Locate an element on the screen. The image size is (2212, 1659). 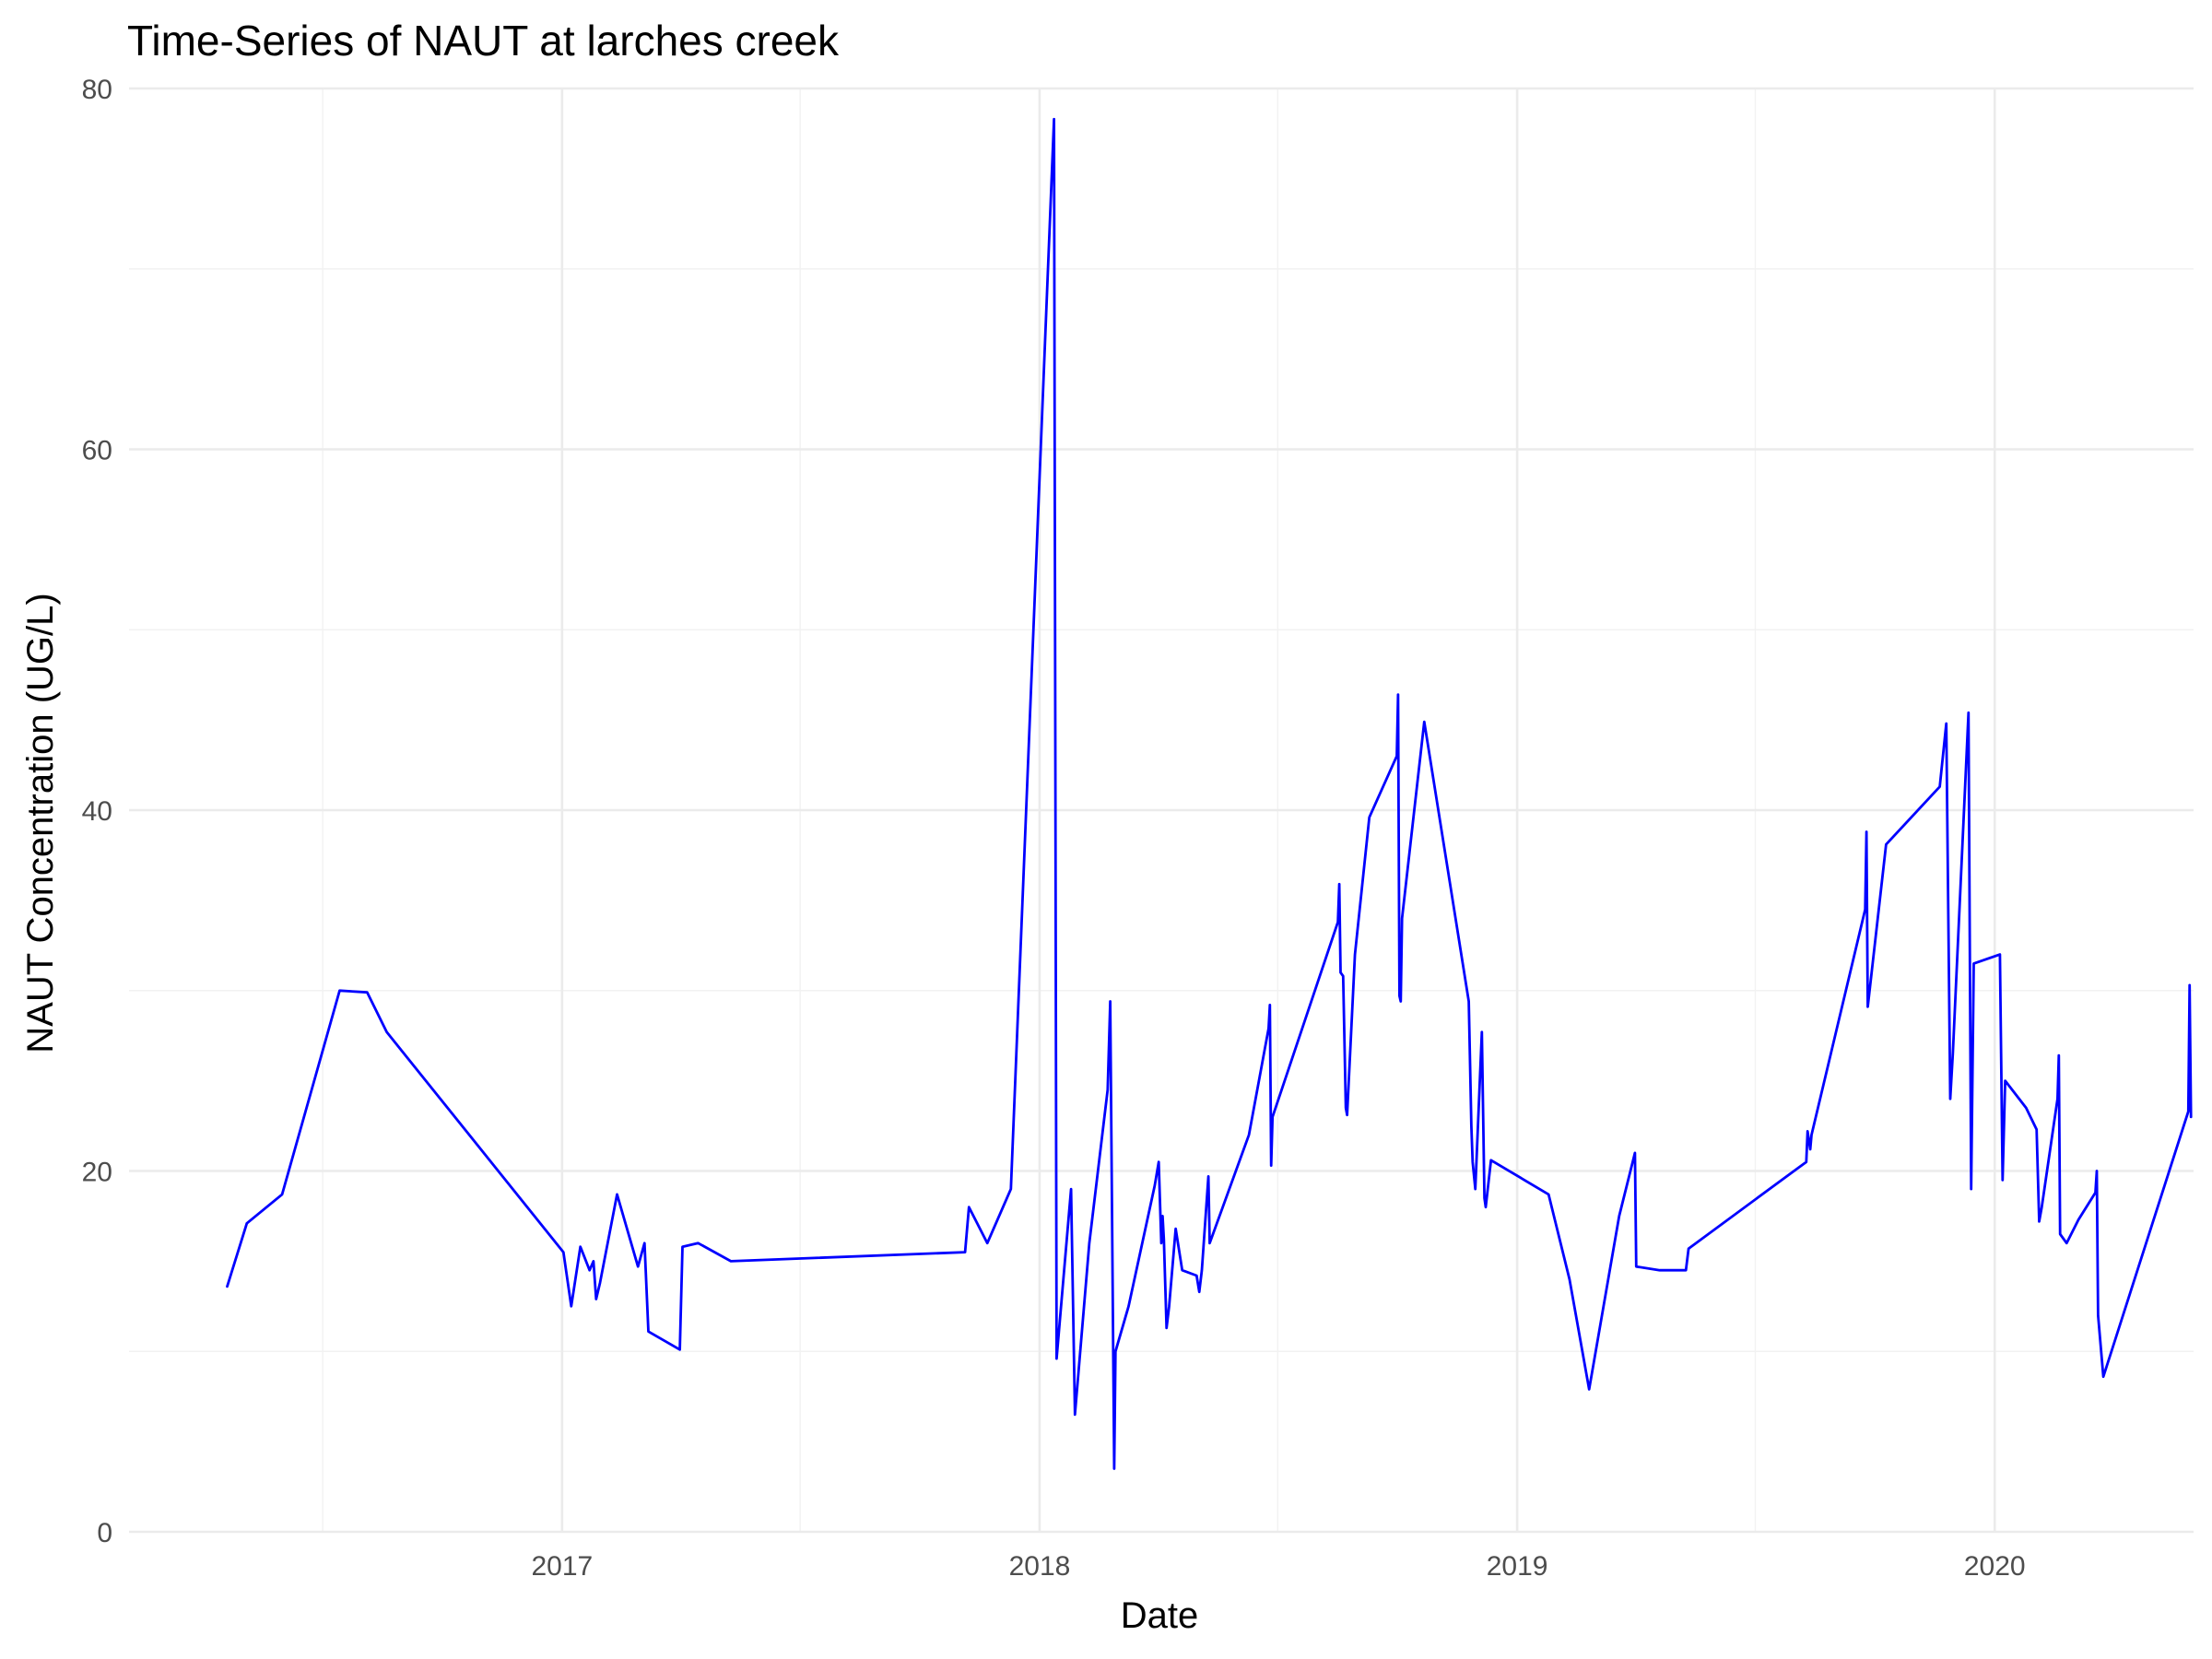
x-axis: 2017 2018 2019 2020 is located at coordinates (1278, 1566).